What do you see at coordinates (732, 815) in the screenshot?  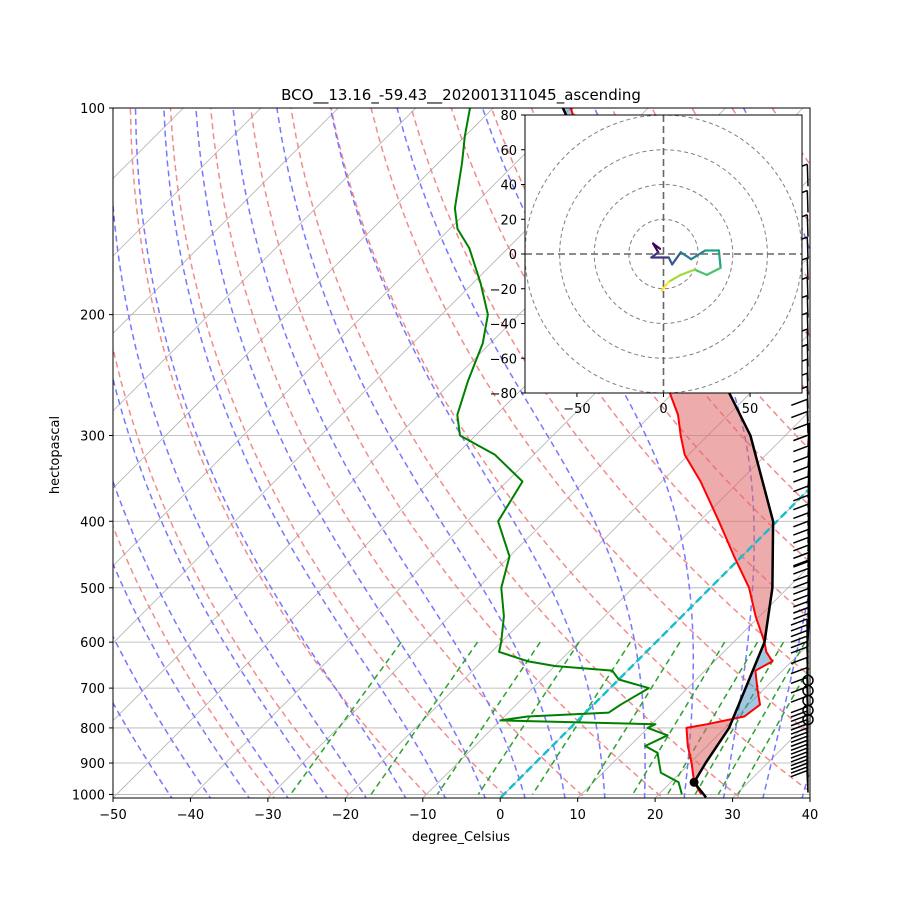 I see `x-tick-label: 30` at bounding box center [732, 815].